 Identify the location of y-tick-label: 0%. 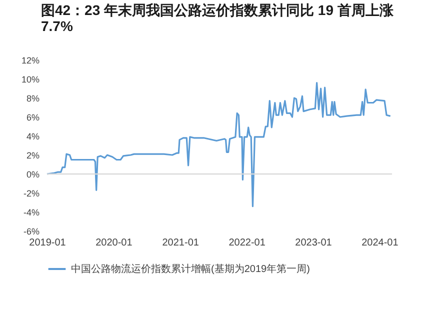
(33, 175).